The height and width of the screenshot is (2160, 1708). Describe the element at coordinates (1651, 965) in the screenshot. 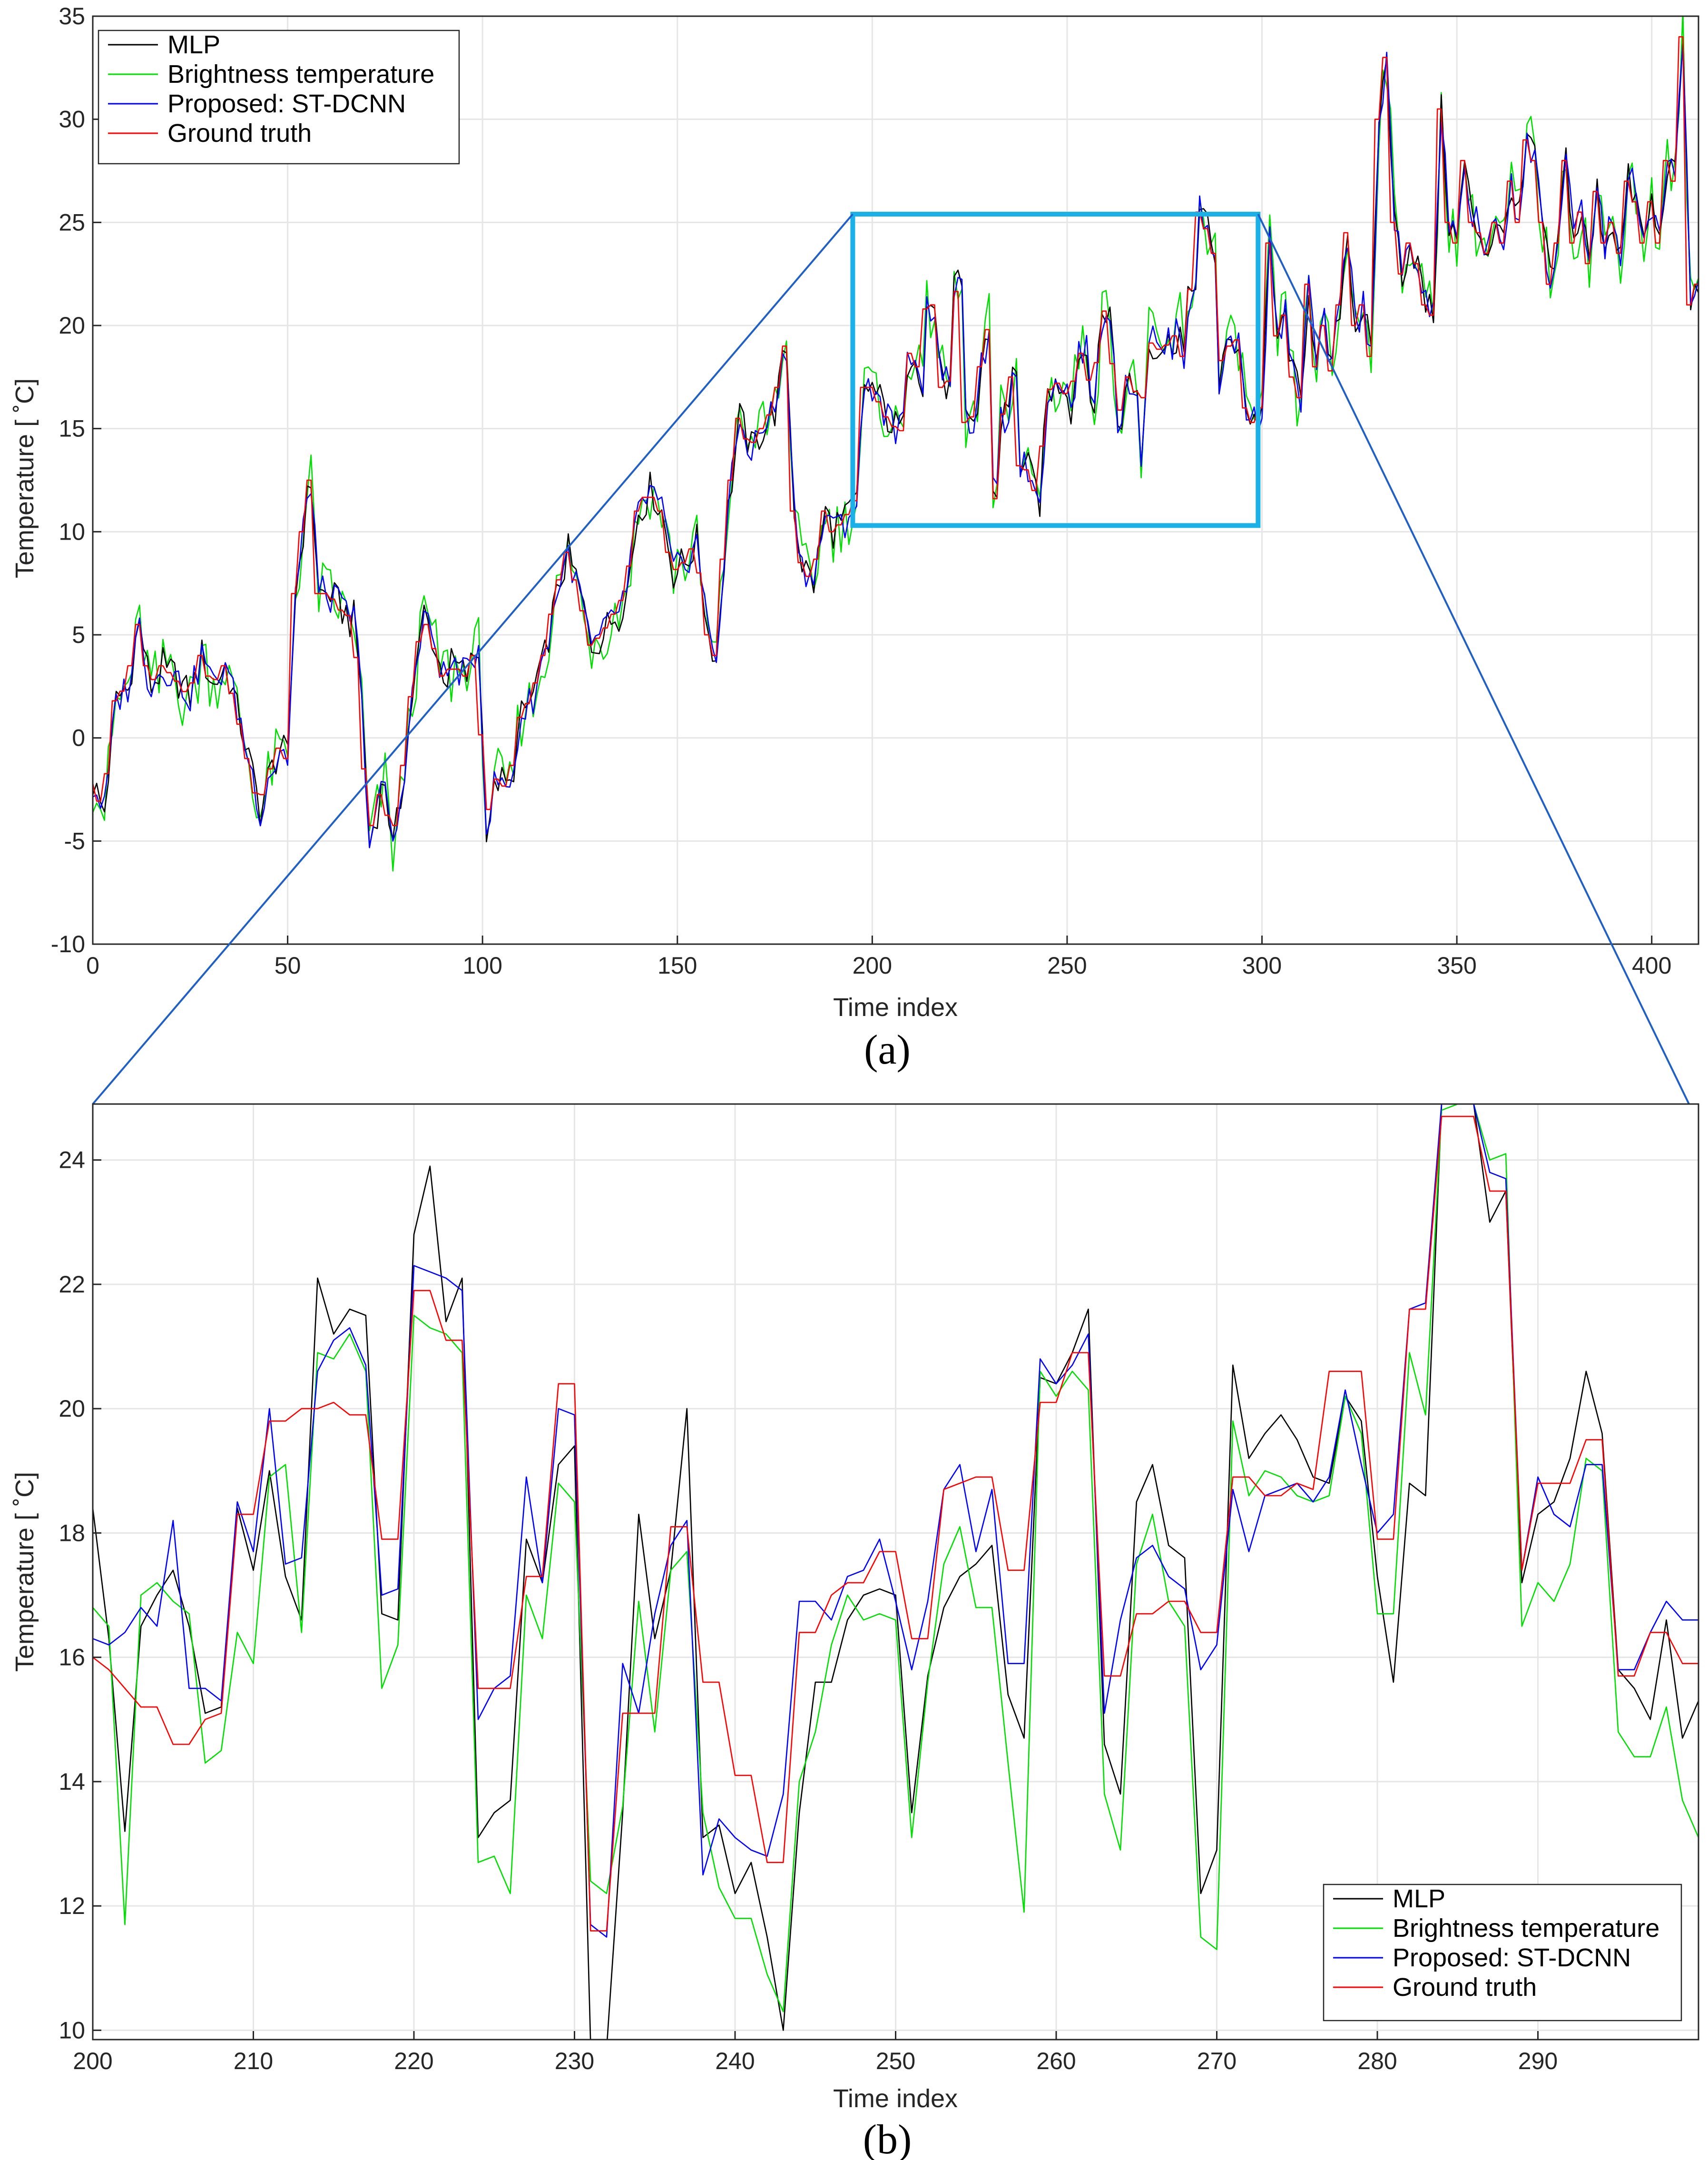

I see `x-tick-label: 400` at that location.